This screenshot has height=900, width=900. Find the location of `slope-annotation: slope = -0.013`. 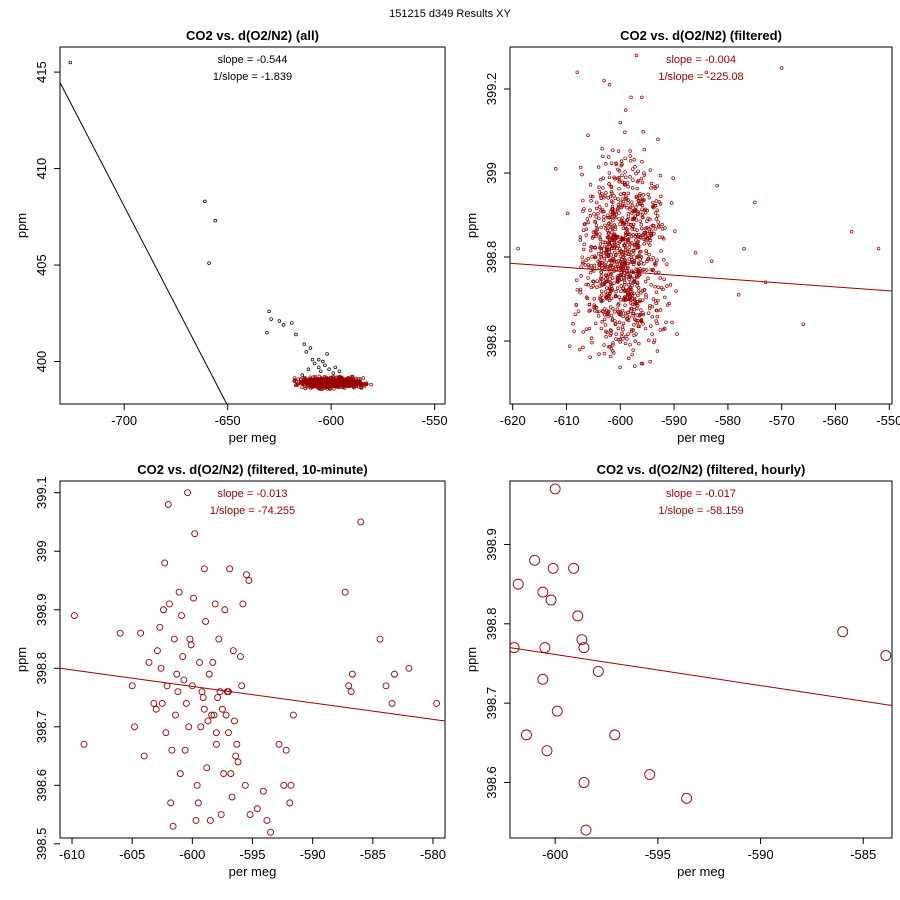

slope-annotation: slope = -0.013 is located at coordinates (252, 494).